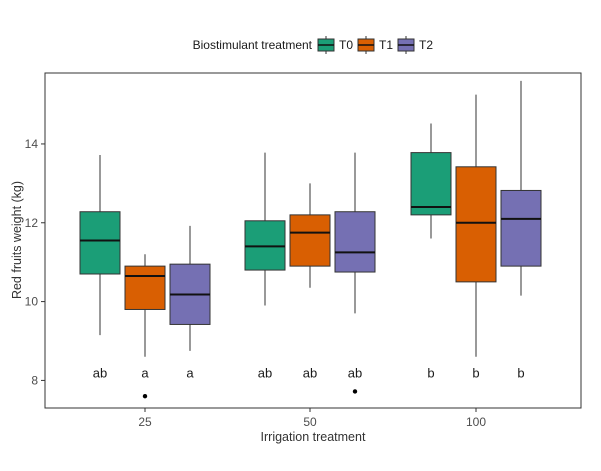 The image size is (601, 471). I want to click on significance-letters: ab ab b a ab b a ab b, so click(309, 373).